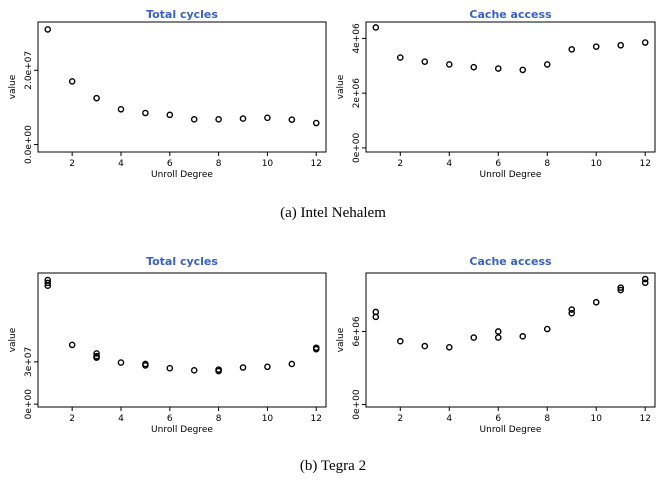 The image size is (666, 487). What do you see at coordinates (357, 93) in the screenshot?
I see `cache-access-nehalem-y-tick-label: 2e+06` at bounding box center [357, 93].